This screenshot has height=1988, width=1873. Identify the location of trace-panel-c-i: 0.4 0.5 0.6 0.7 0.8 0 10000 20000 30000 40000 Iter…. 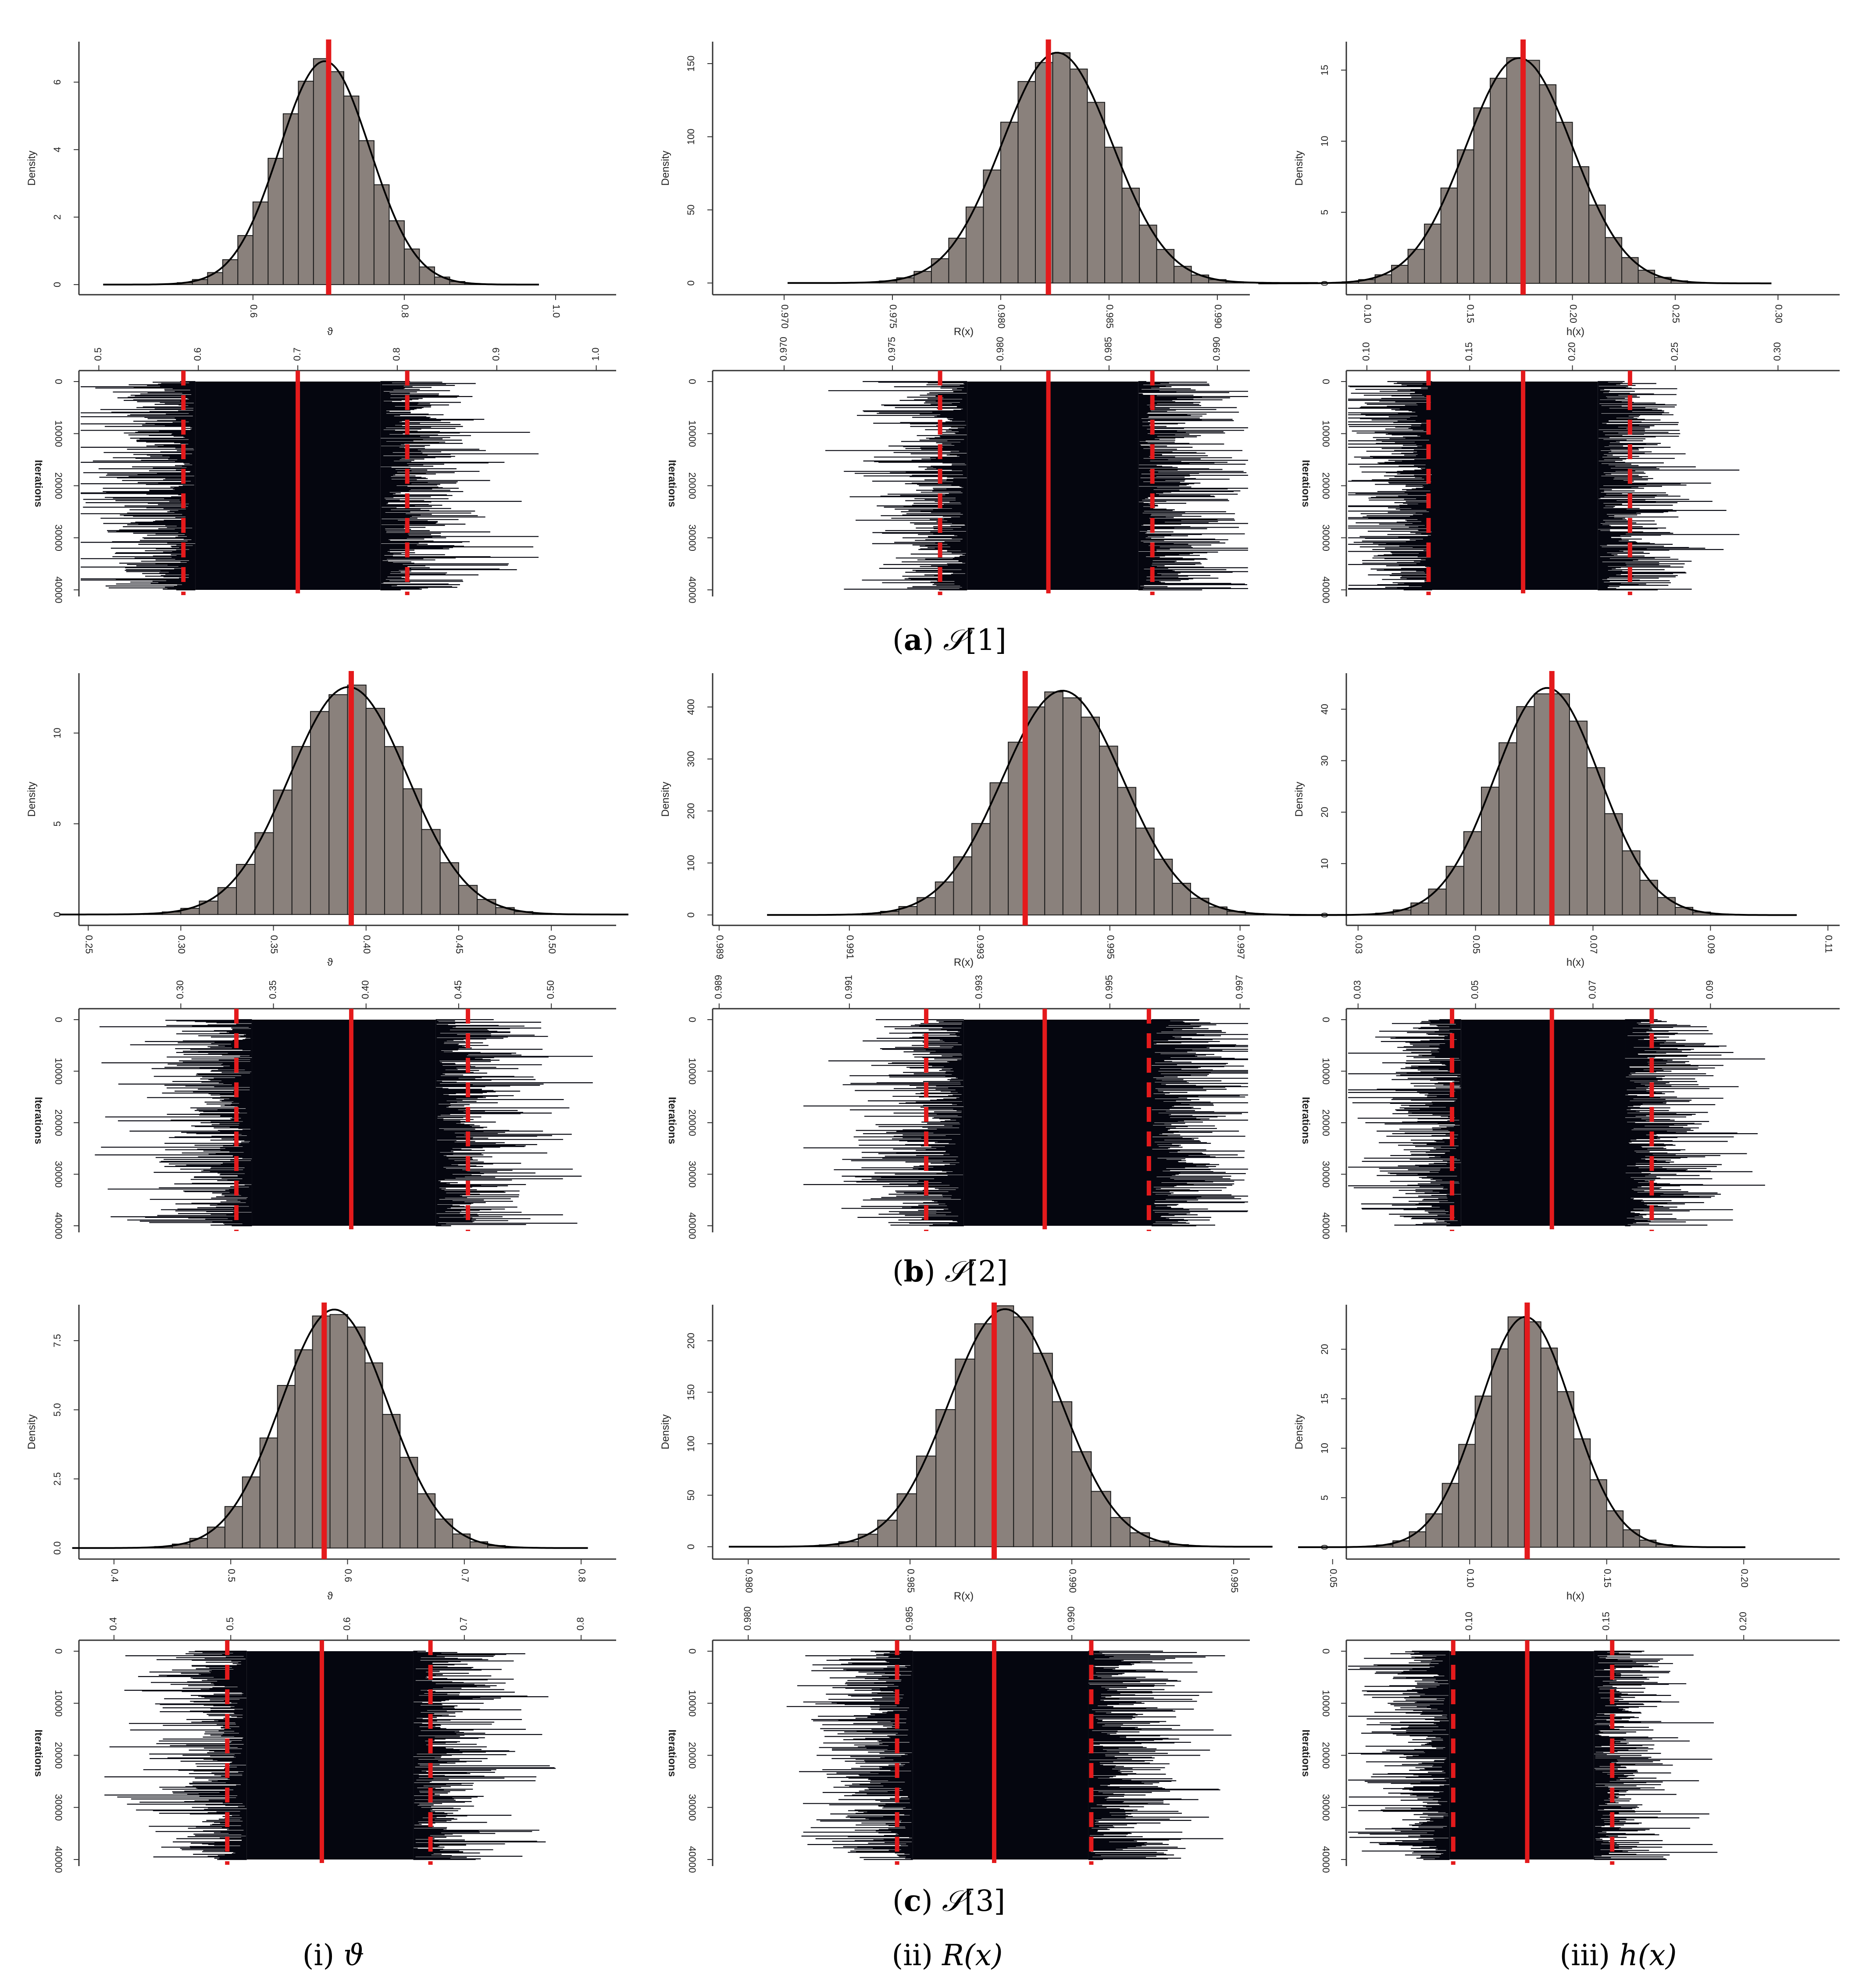
(324, 1745).